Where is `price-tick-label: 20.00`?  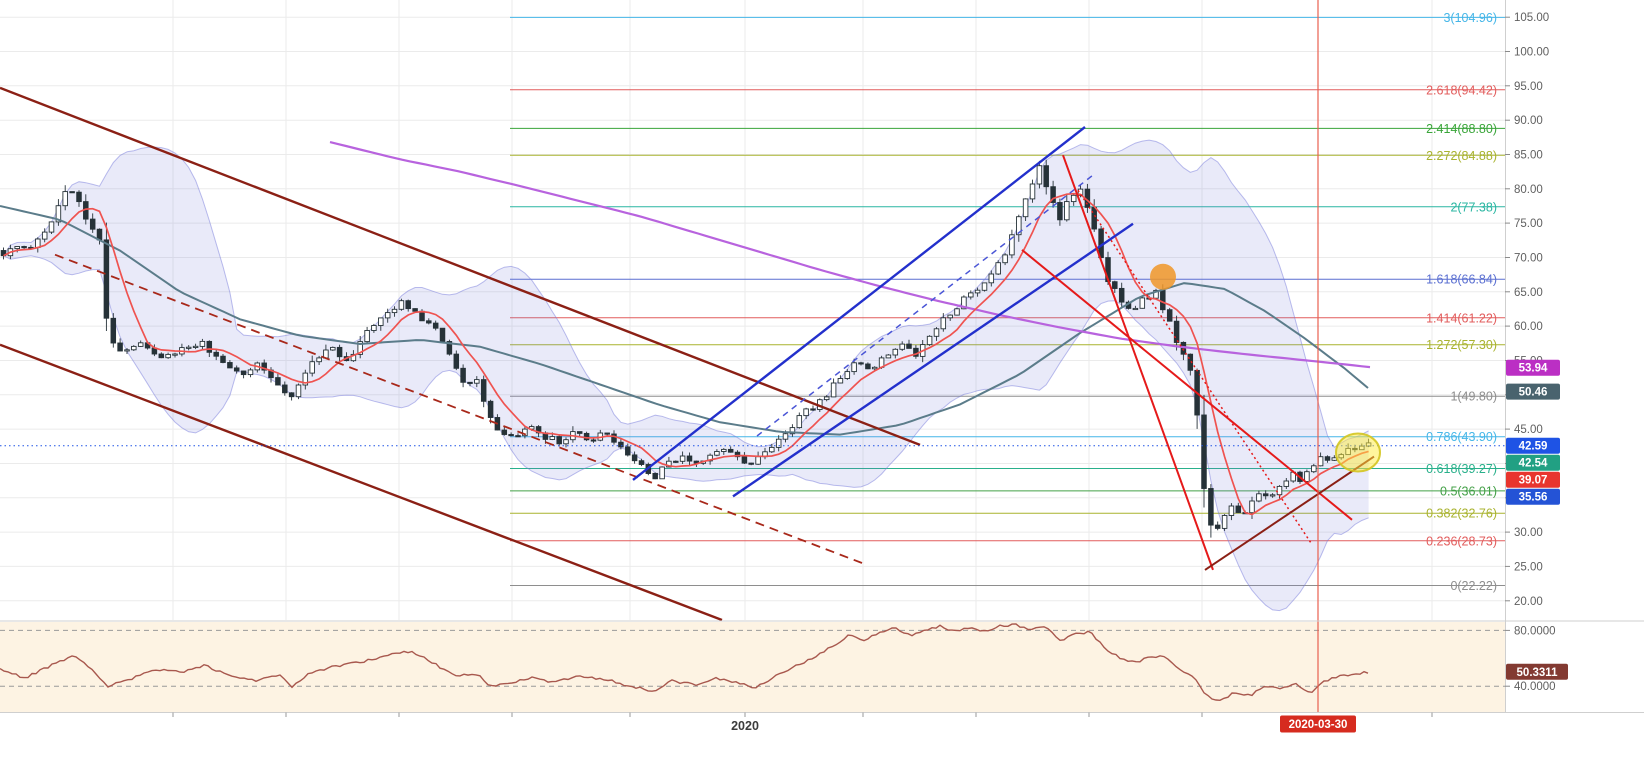
price-tick-label: 20.00 is located at coordinates (1528, 602).